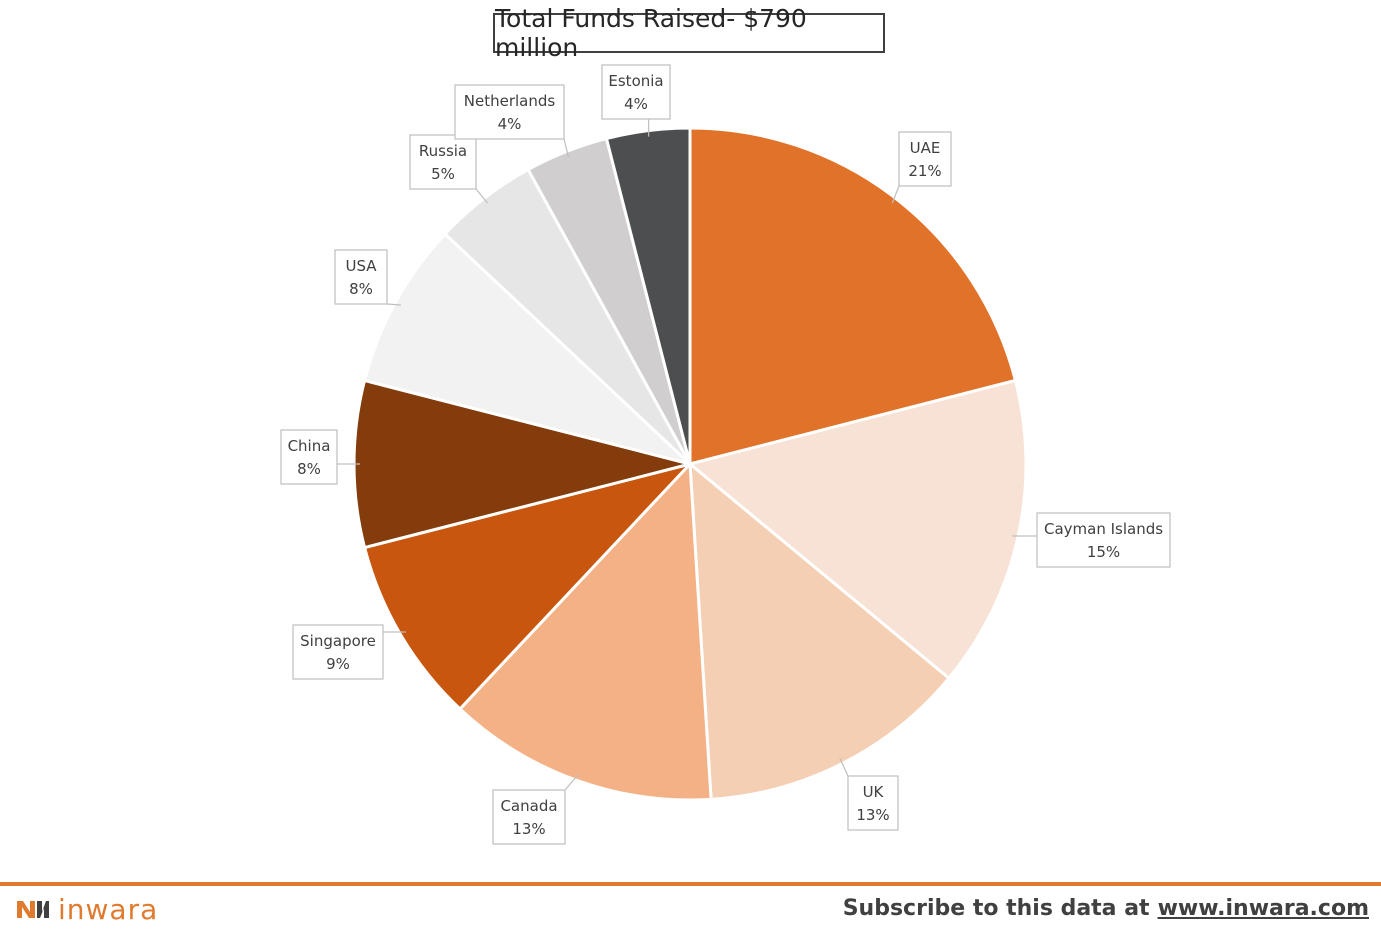  What do you see at coordinates (338, 641) in the screenshot?
I see `data-label-name: Singapore` at bounding box center [338, 641].